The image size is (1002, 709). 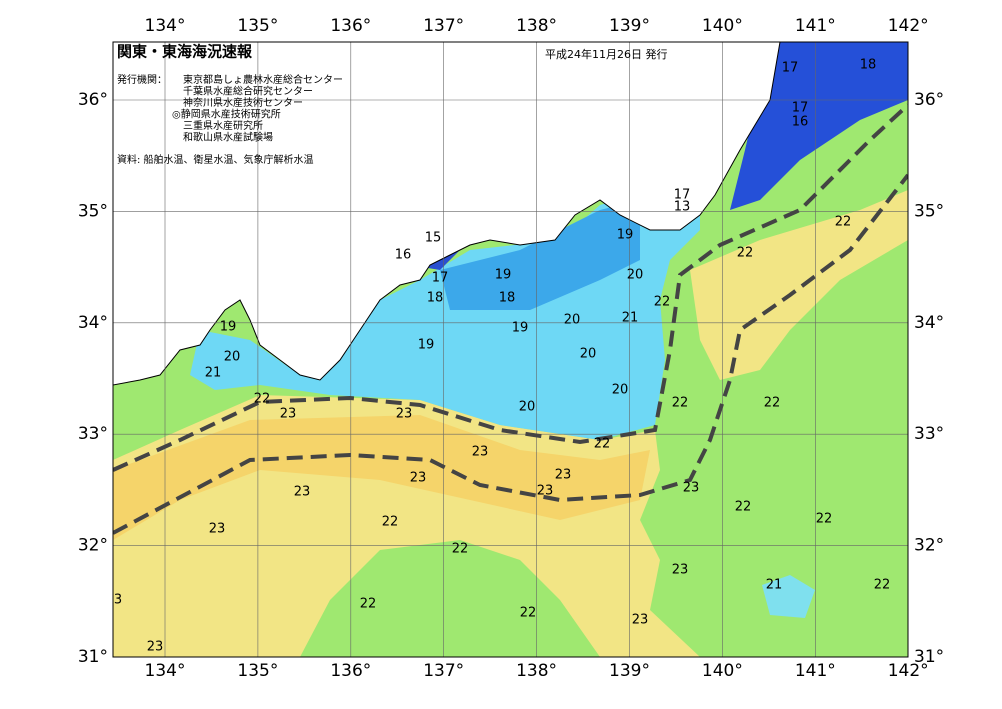 What do you see at coordinates (540, 255) in the screenshot?
I see `cool-coastal-water` at bounding box center [540, 255].